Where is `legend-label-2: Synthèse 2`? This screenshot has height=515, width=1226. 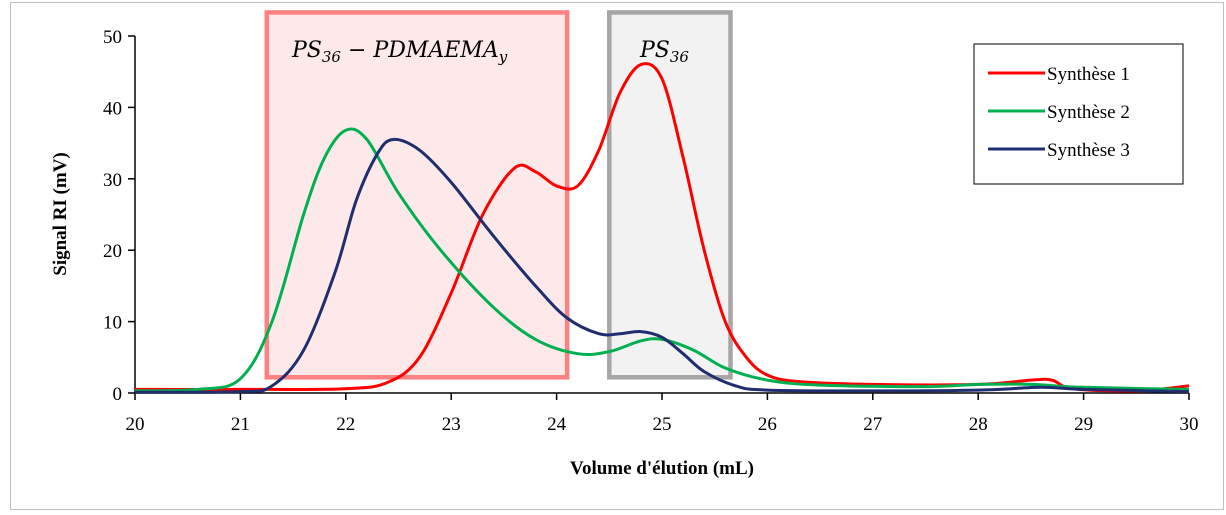
legend-label-2: Synthèse 2 is located at coordinates (1088, 112).